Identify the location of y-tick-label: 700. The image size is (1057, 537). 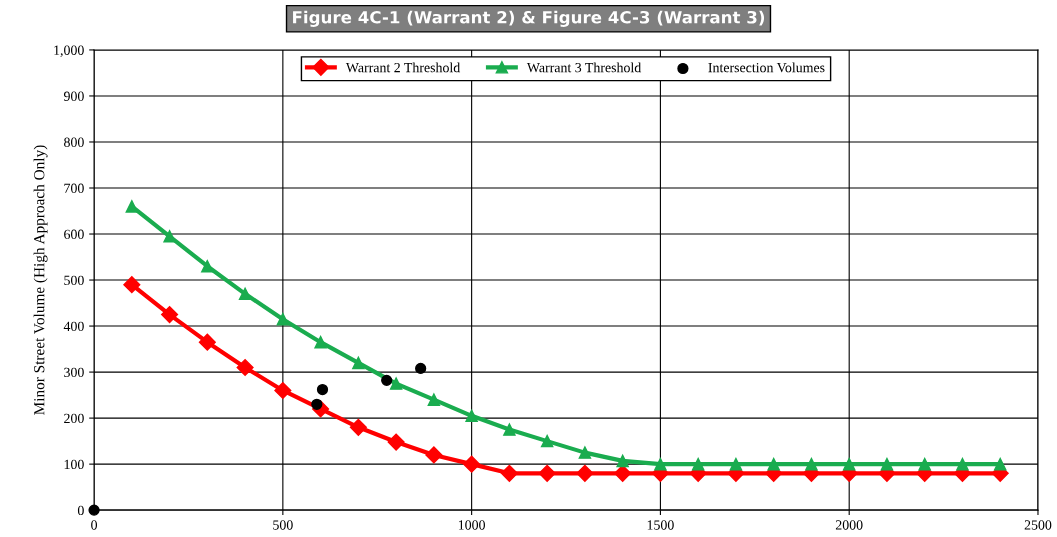
(74, 188).